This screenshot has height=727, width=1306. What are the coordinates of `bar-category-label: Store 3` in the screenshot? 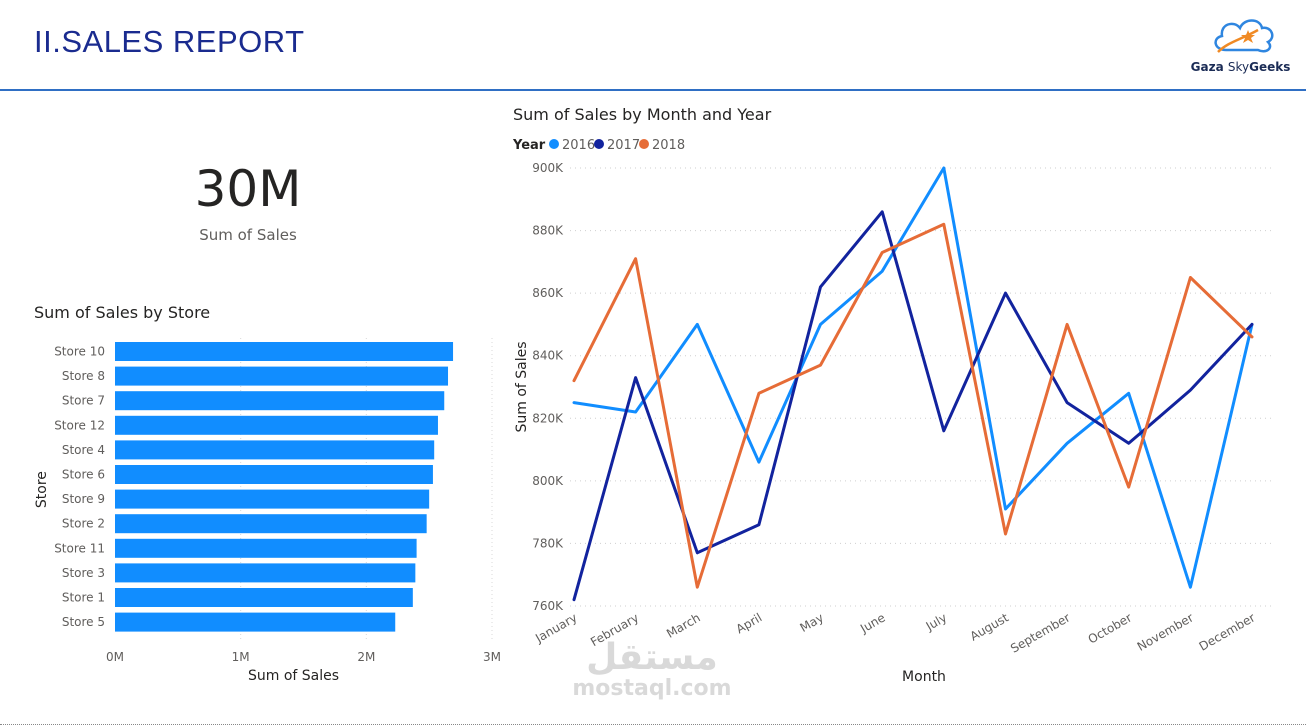 It's located at (83, 573).